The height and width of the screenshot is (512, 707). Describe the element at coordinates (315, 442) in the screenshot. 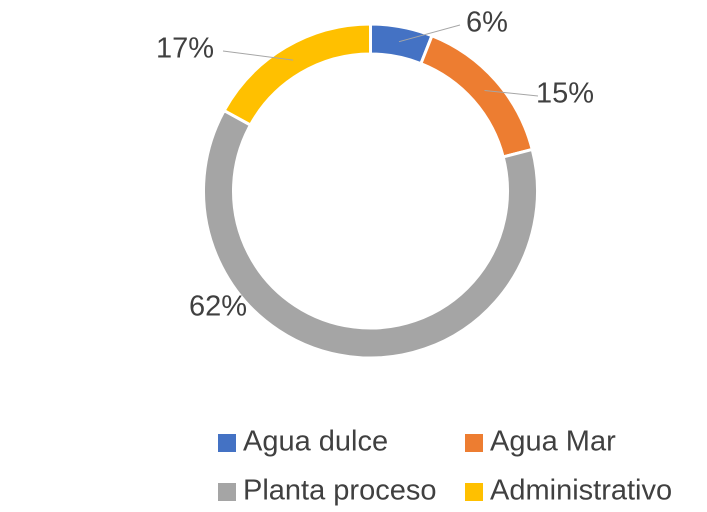

I see `legend-label: Agua dulce` at that location.